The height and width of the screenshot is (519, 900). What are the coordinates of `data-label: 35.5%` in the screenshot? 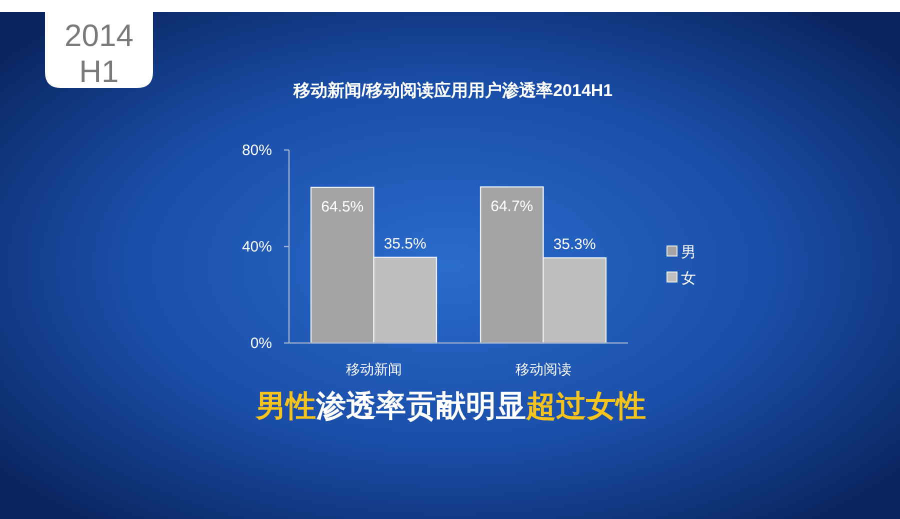 It's located at (405, 243).